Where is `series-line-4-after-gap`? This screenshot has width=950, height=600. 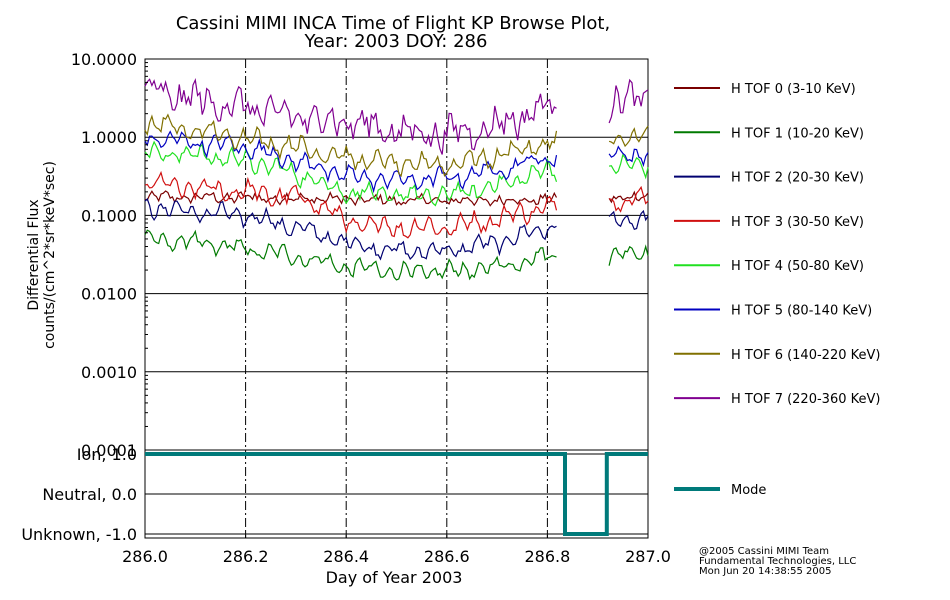
series-line-4-after-gap is located at coordinates (629, 166).